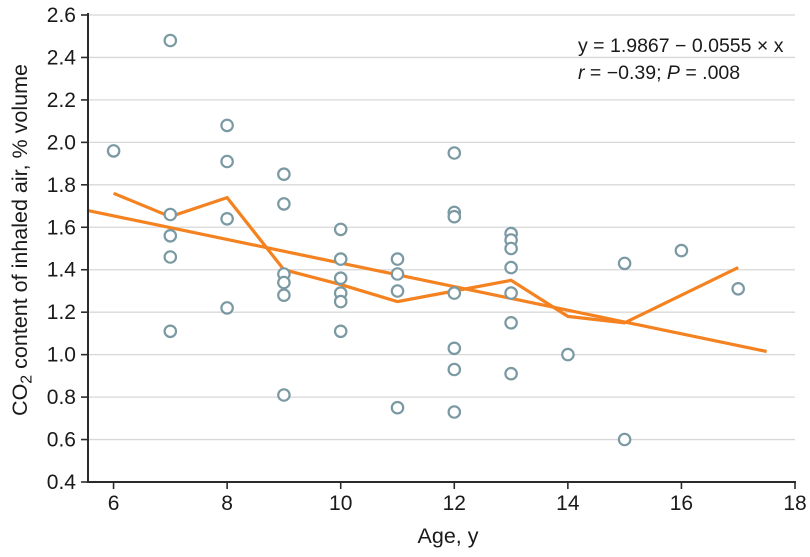 The height and width of the screenshot is (557, 810). I want to click on y-tick-label: 1.6, so click(61, 227).